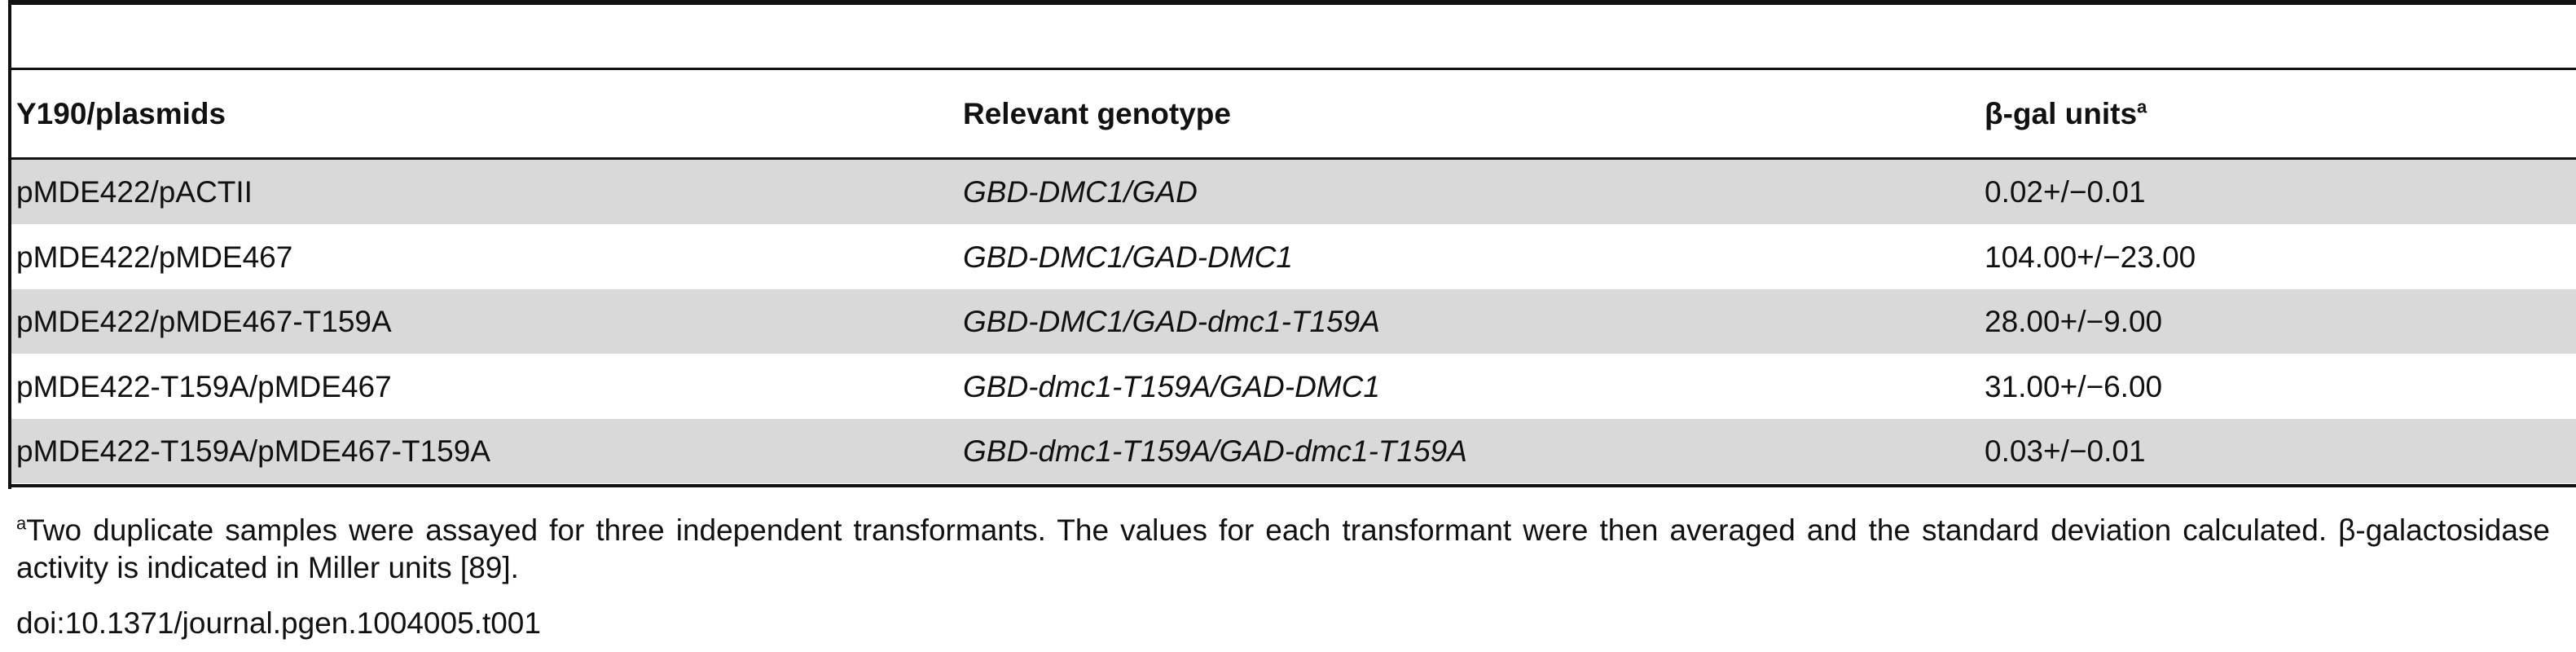 Image resolution: width=2576 pixels, height=652 pixels. Describe the element at coordinates (9, 244) in the screenshot. I see `left-border` at that location.